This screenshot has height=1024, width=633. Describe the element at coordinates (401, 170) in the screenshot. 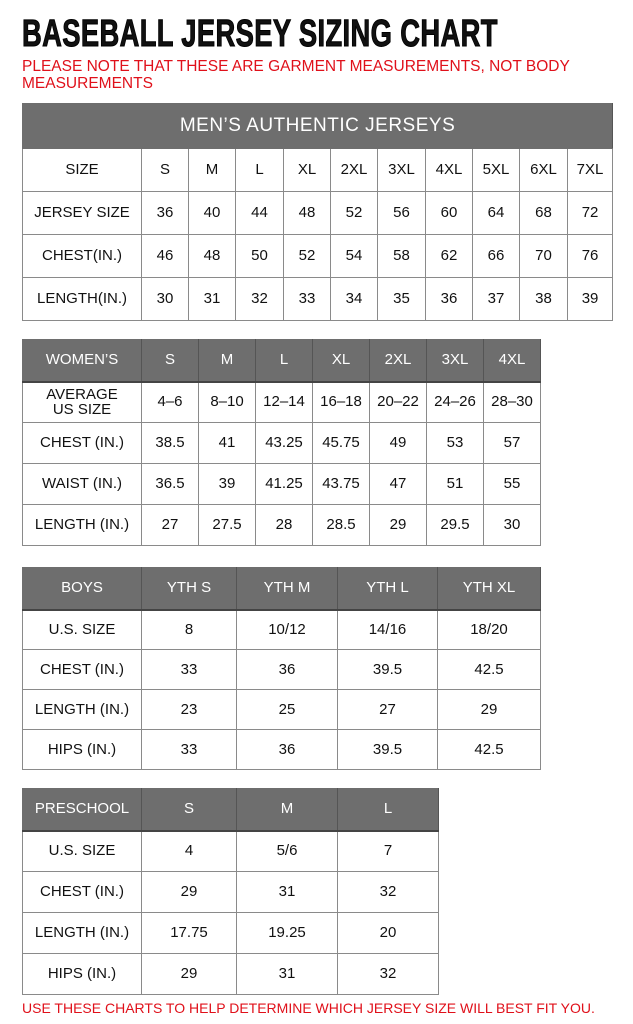

I see `size-column-header: 3XL` at that location.